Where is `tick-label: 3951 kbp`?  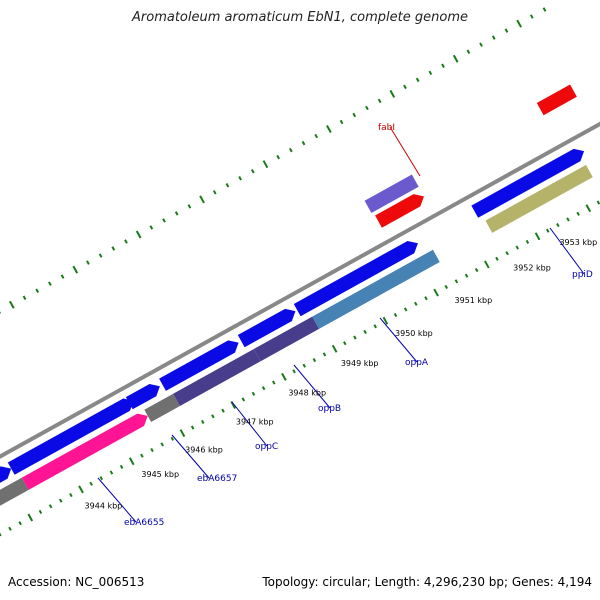
tick-label: 3951 kbp is located at coordinates (474, 300).